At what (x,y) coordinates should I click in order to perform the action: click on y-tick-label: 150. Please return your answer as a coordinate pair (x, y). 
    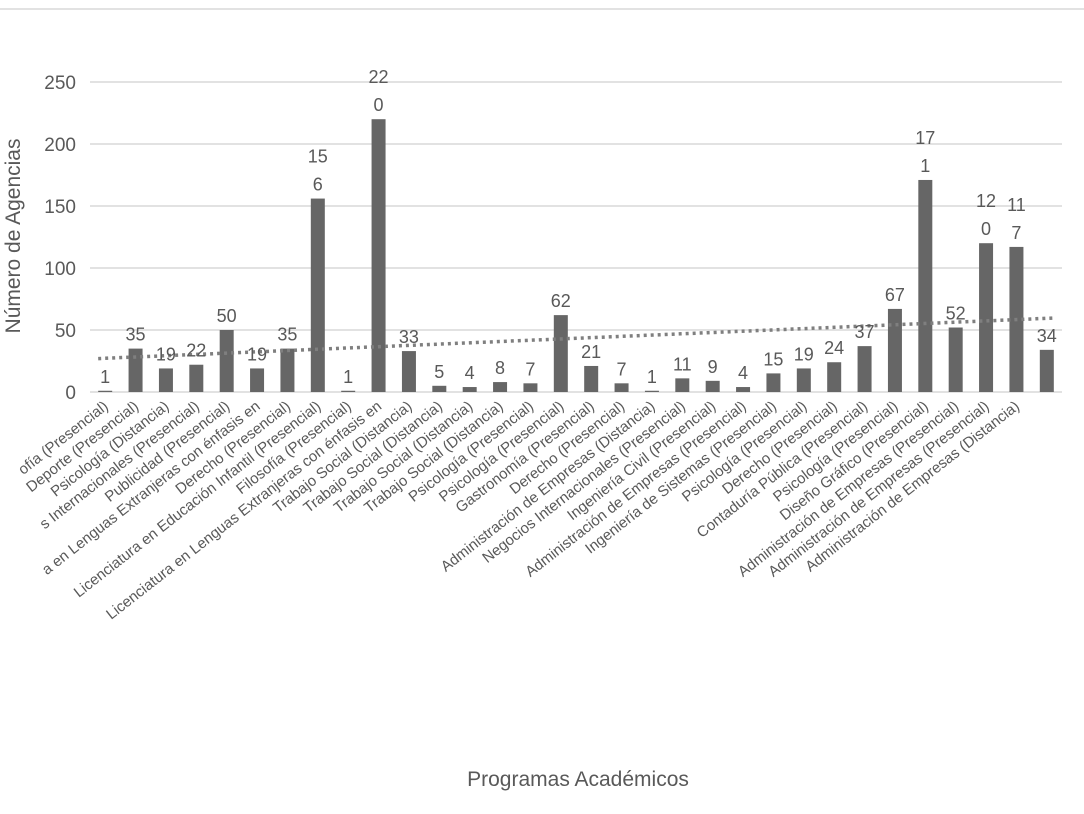
    Looking at the image, I should click on (60, 207).